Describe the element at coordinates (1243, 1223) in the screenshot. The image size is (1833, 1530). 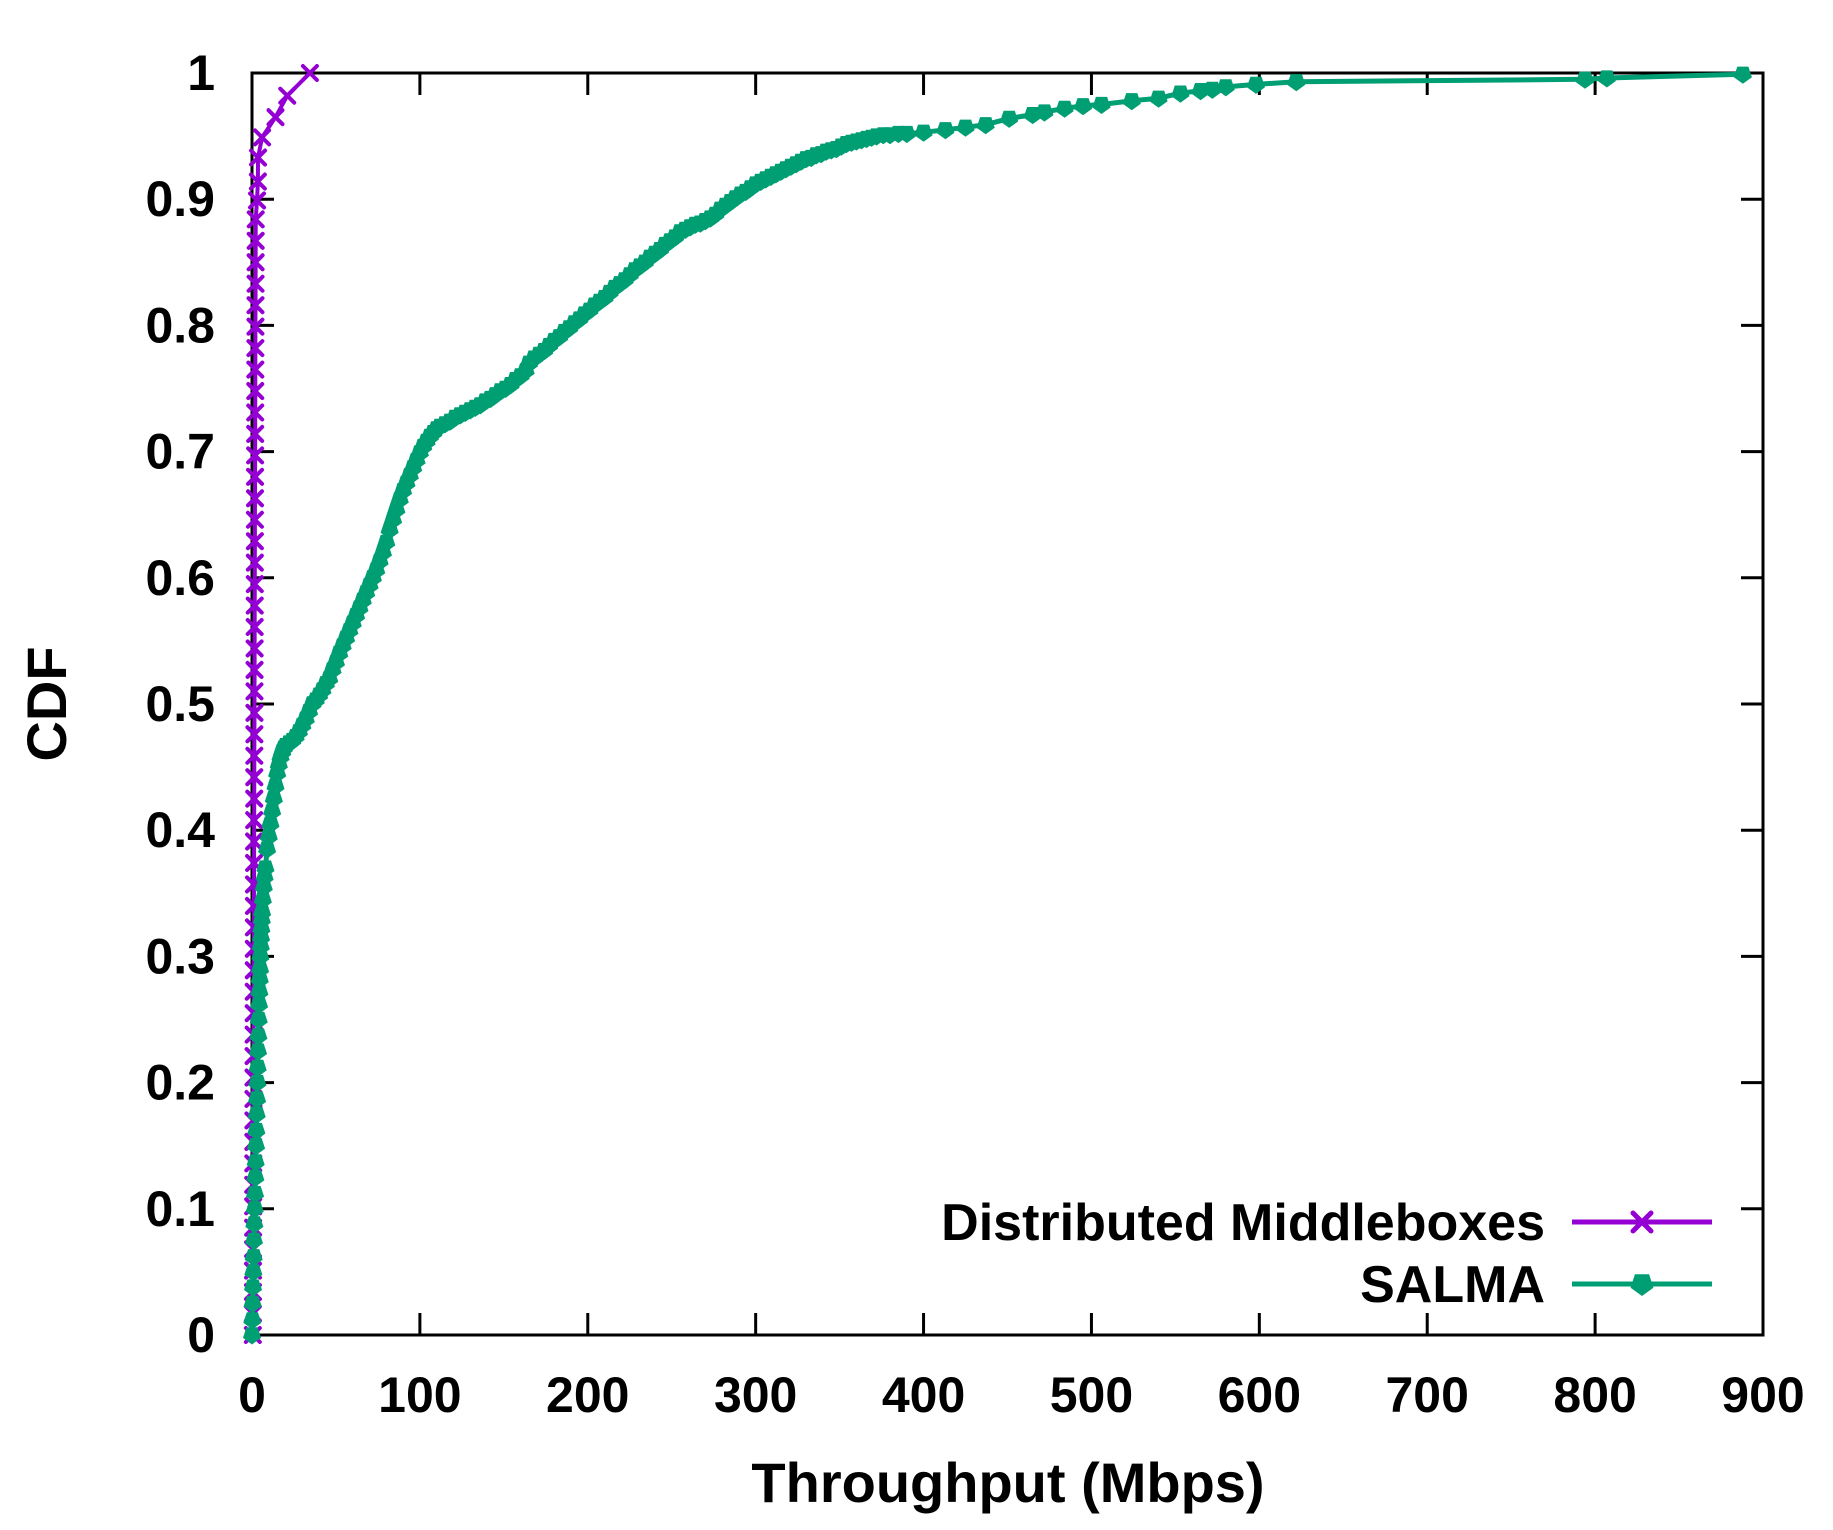
I see `legend-label-distributed-middleboxes: Distributed Middleboxes` at that location.